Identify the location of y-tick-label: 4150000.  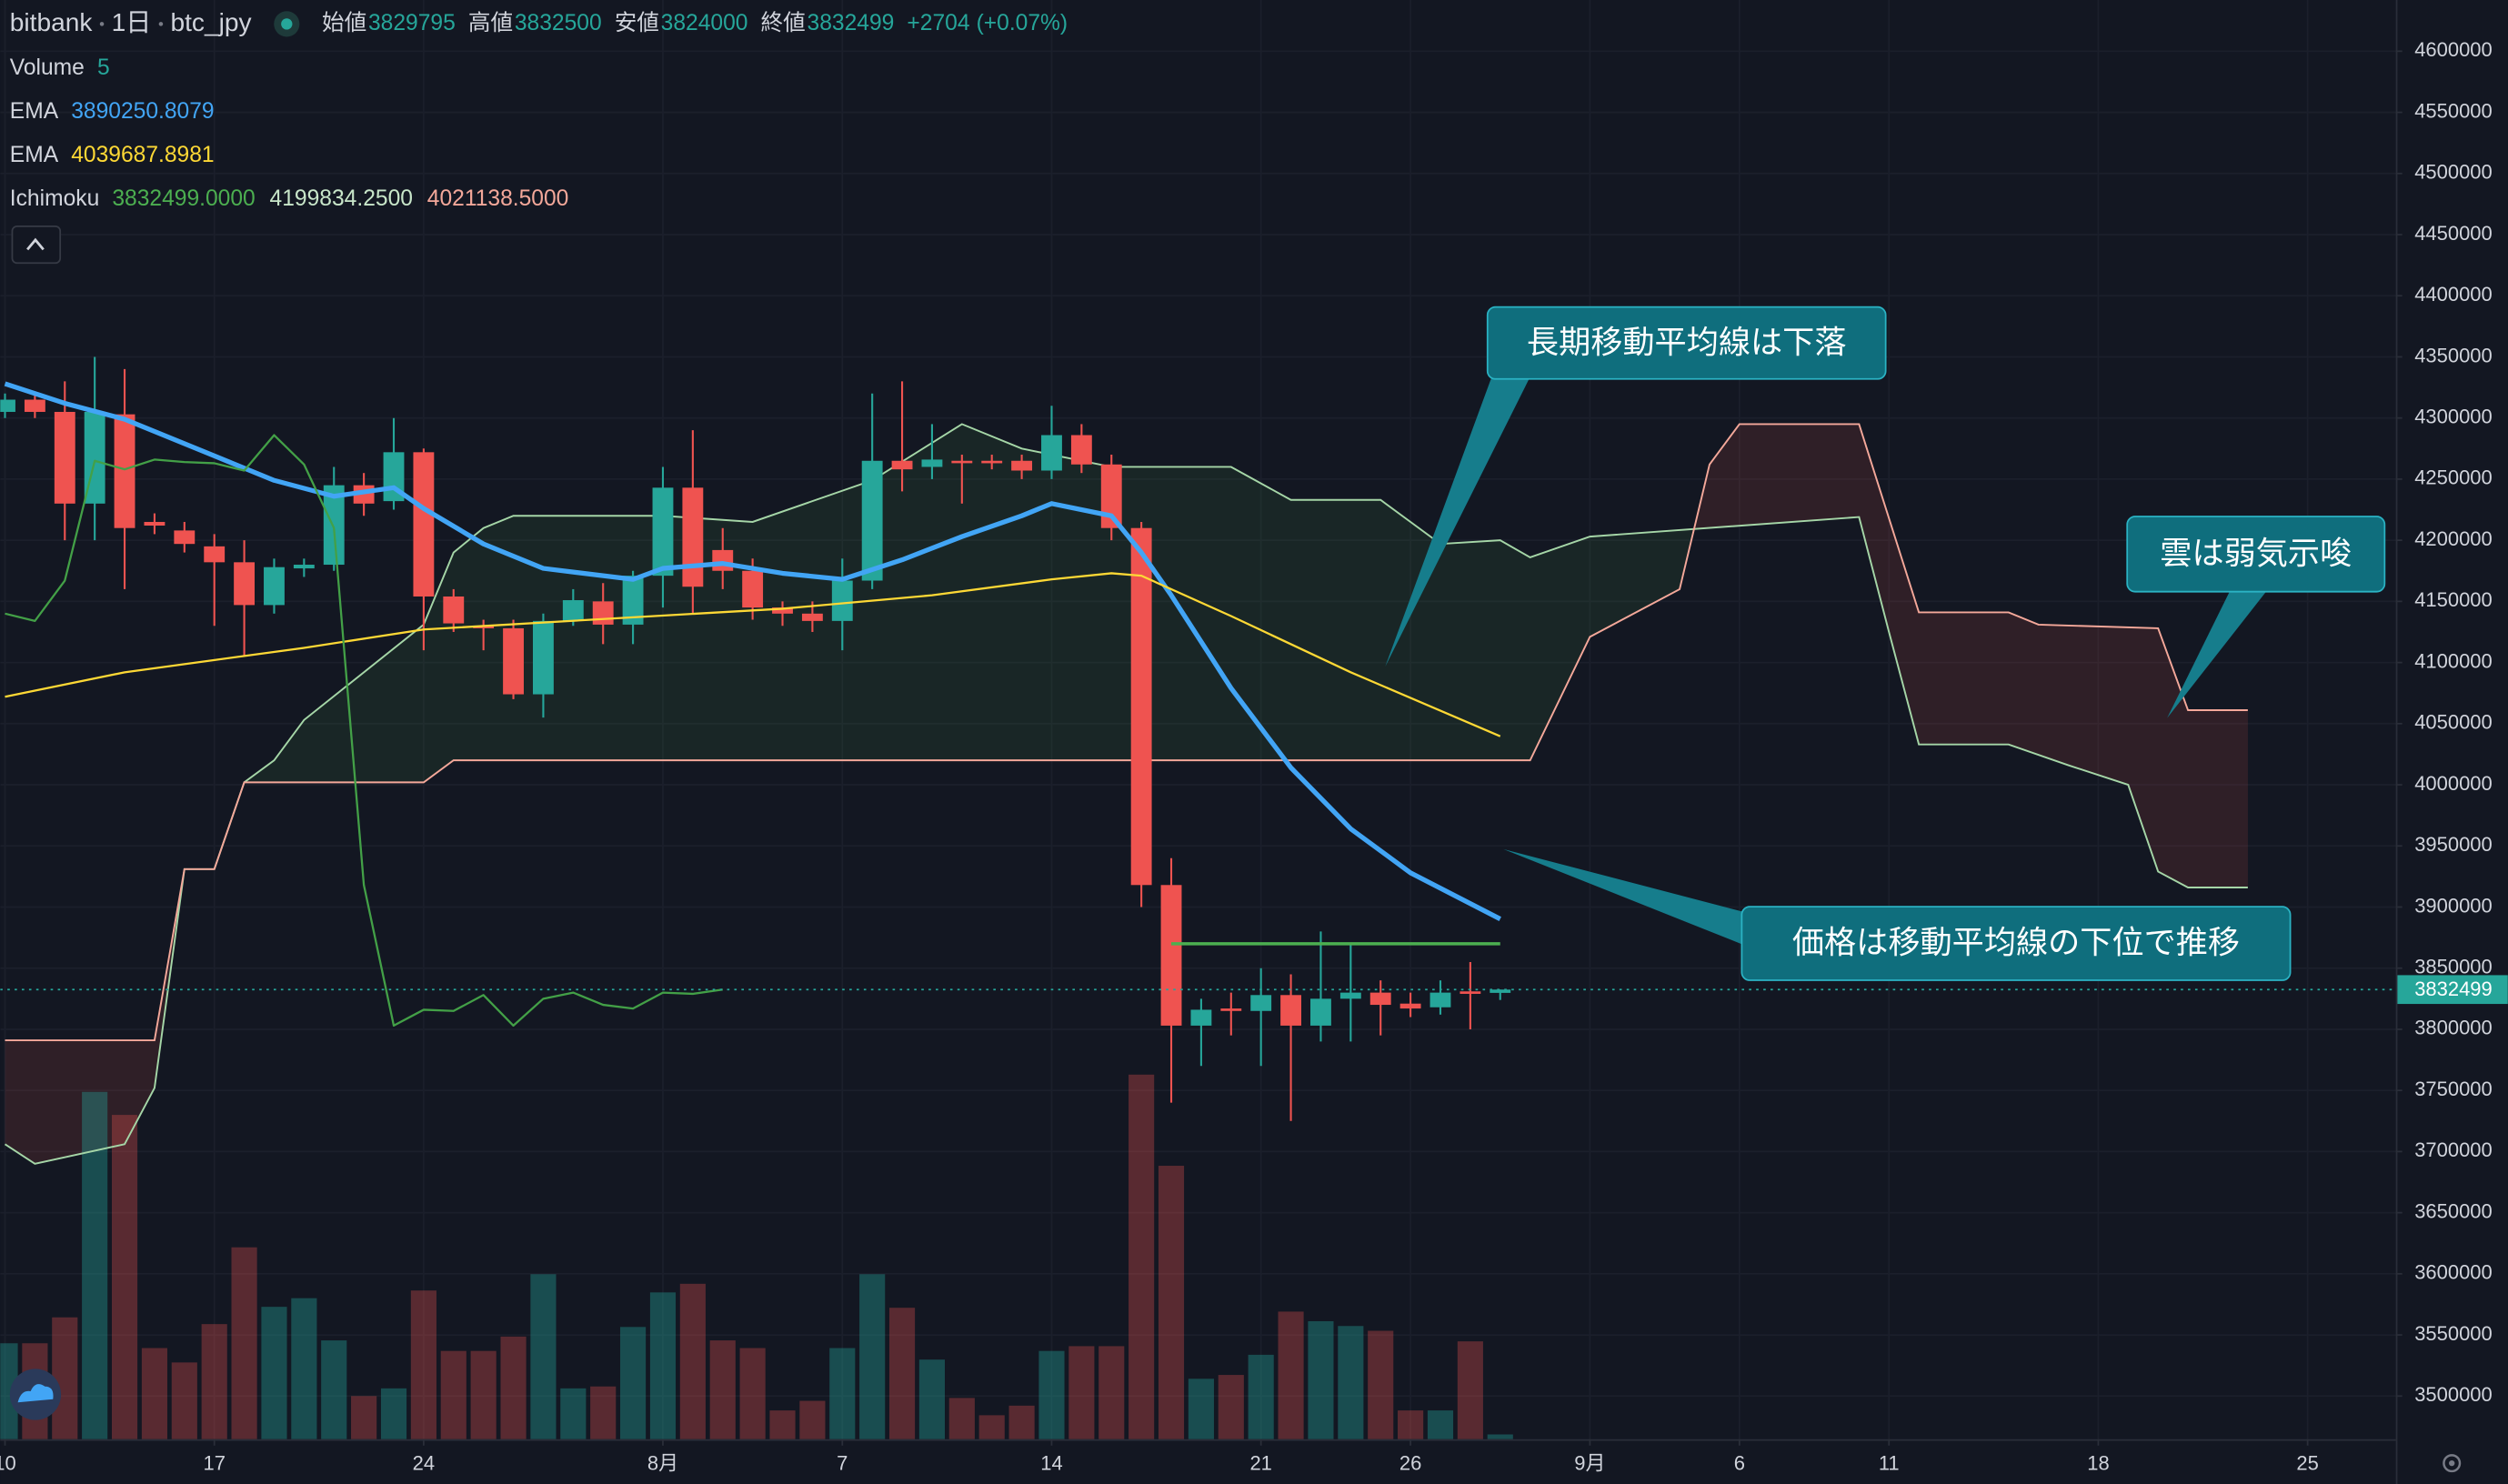
(2453, 599).